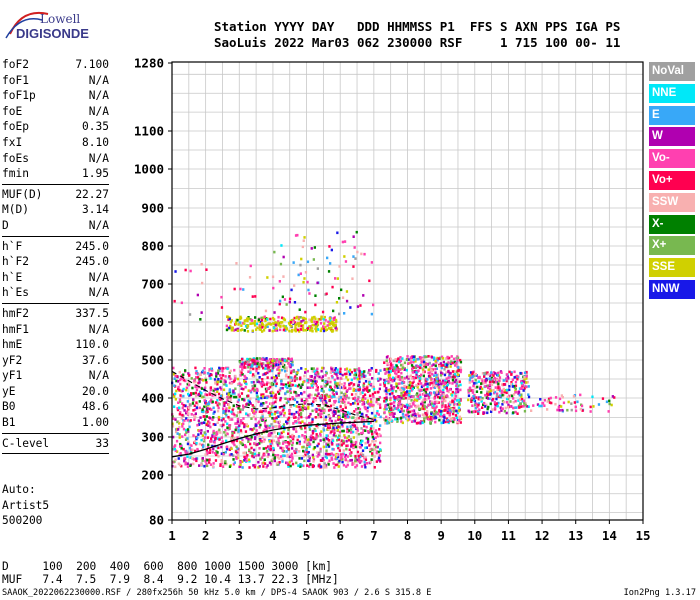 The image size is (700, 600). Describe the element at coordinates (22, 521) in the screenshot. I see `notes-line3: 500200` at that location.